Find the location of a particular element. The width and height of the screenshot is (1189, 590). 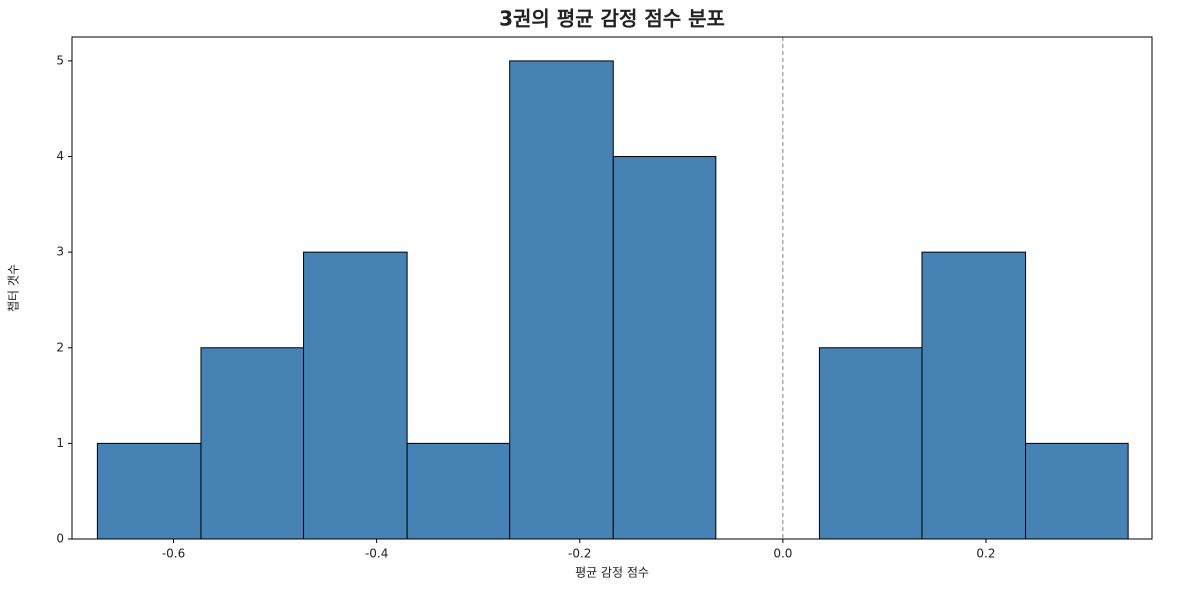

y-tick-label: 3 is located at coordinates (60, 252).